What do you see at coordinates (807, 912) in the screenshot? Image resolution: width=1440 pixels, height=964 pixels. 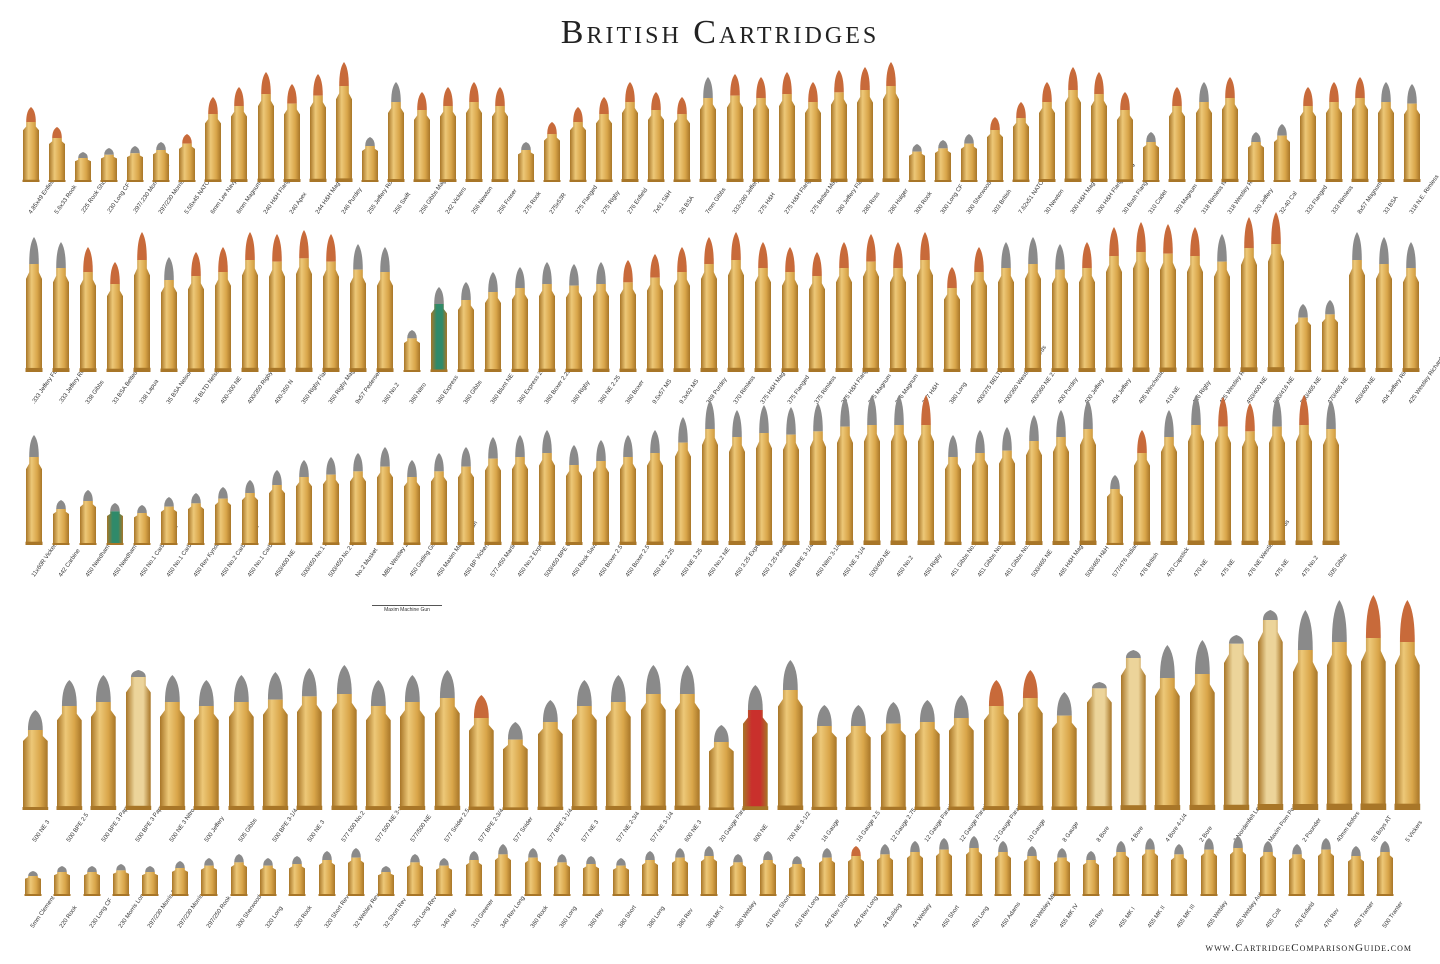 I see `cartridge-label: 410 Rev Long` at bounding box center [807, 912].